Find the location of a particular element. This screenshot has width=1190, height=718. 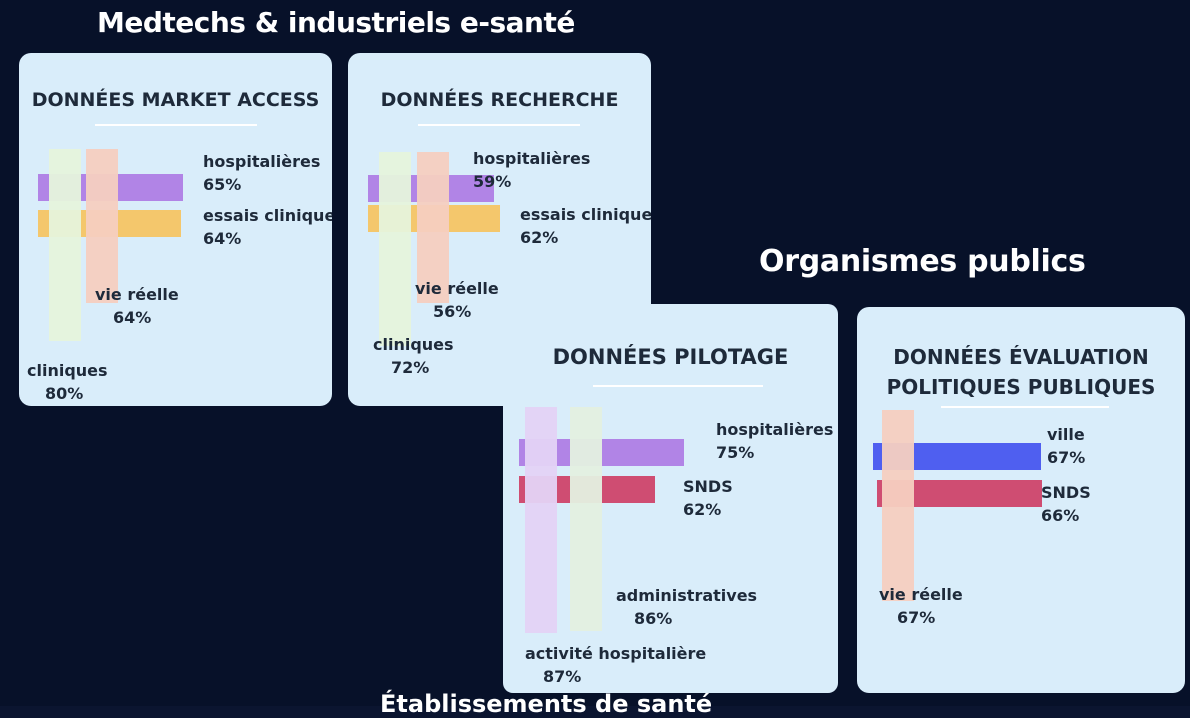

data-label: hospitalières 59% is located at coordinates (531, 170).